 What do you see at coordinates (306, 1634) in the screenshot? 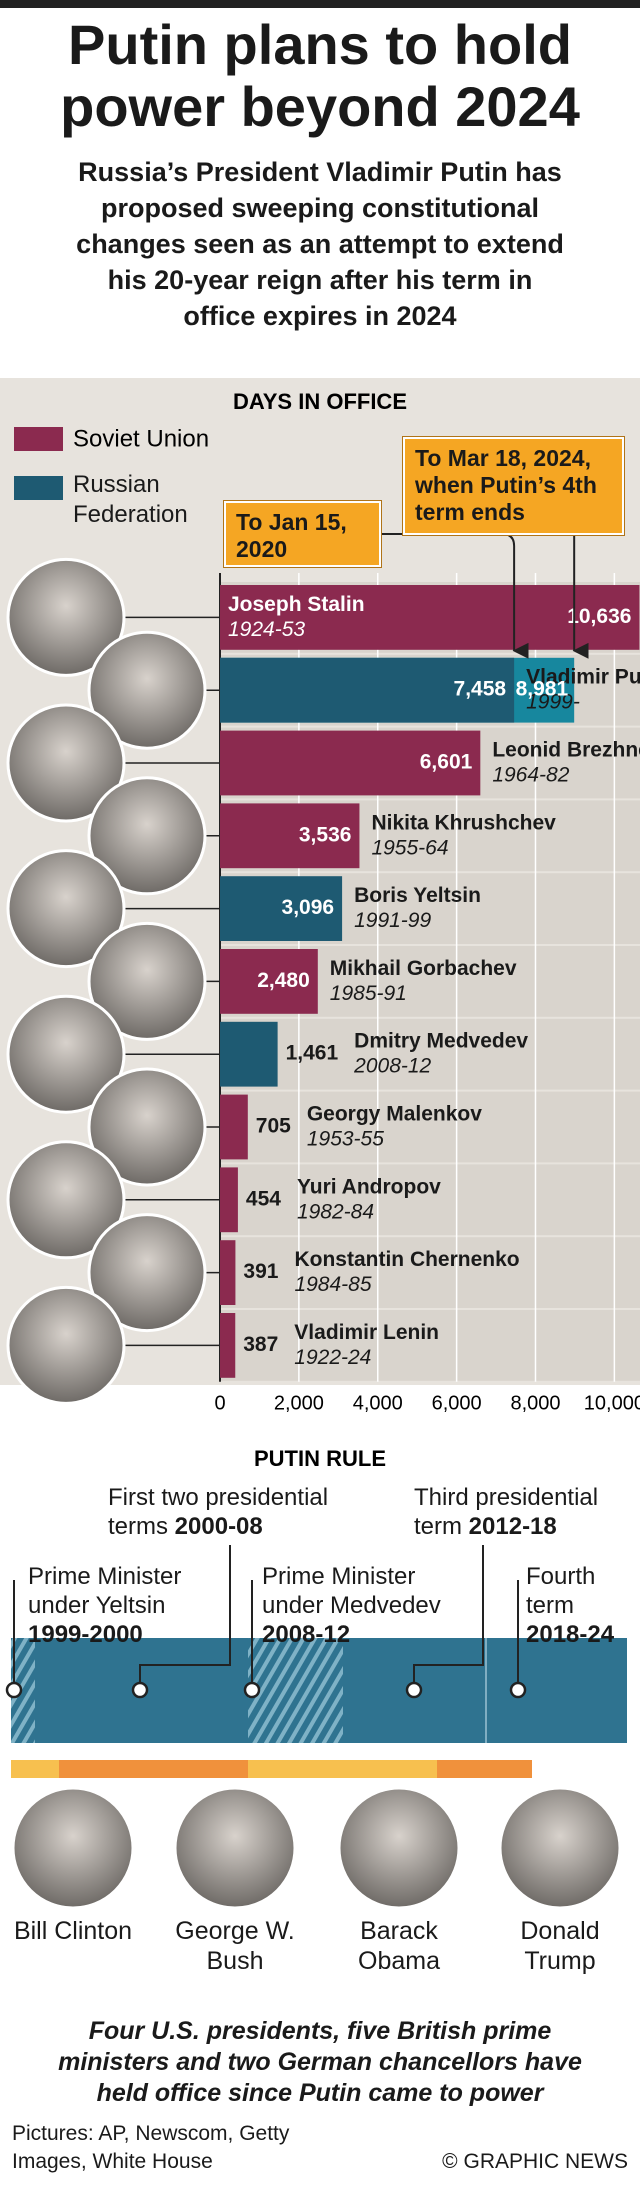
I see `period-years: 2008-12` at bounding box center [306, 1634].